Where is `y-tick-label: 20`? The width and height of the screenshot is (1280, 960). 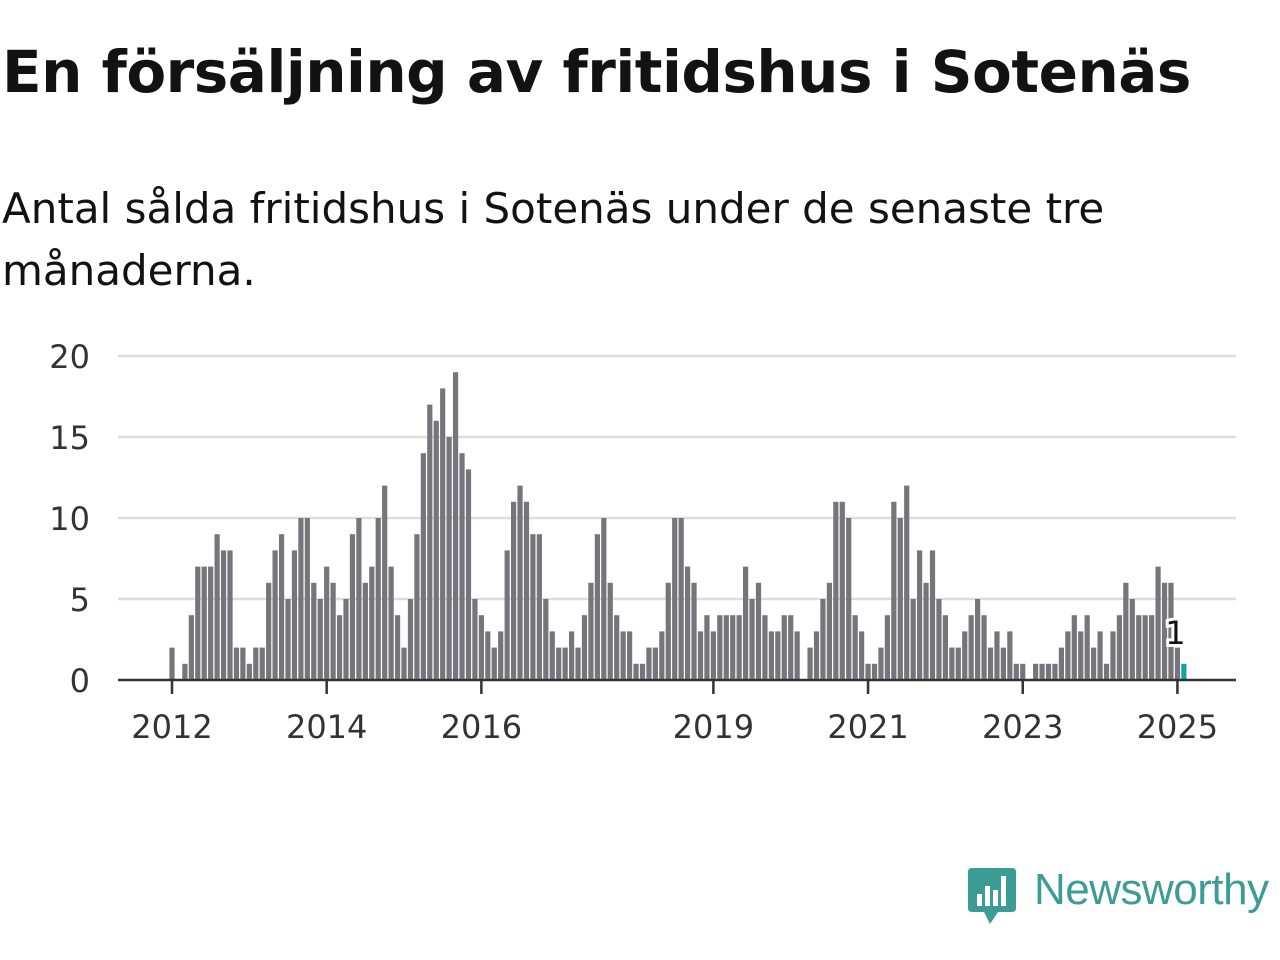
y-tick-label: 20 is located at coordinates (69, 357).